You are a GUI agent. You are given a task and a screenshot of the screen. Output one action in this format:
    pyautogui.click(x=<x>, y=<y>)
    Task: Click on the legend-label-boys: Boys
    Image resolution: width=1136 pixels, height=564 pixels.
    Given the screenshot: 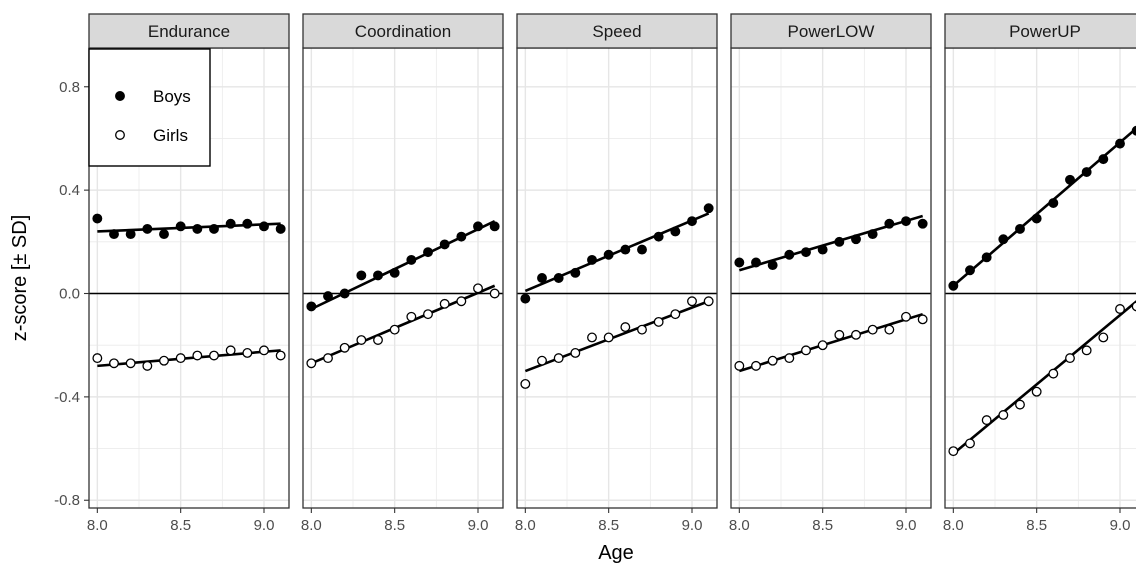 What is the action you would take?
    pyautogui.click(x=172, y=96)
    